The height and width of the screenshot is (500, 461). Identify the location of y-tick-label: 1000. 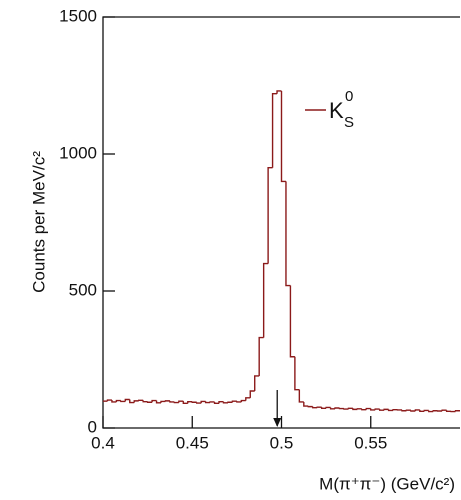
(78, 152).